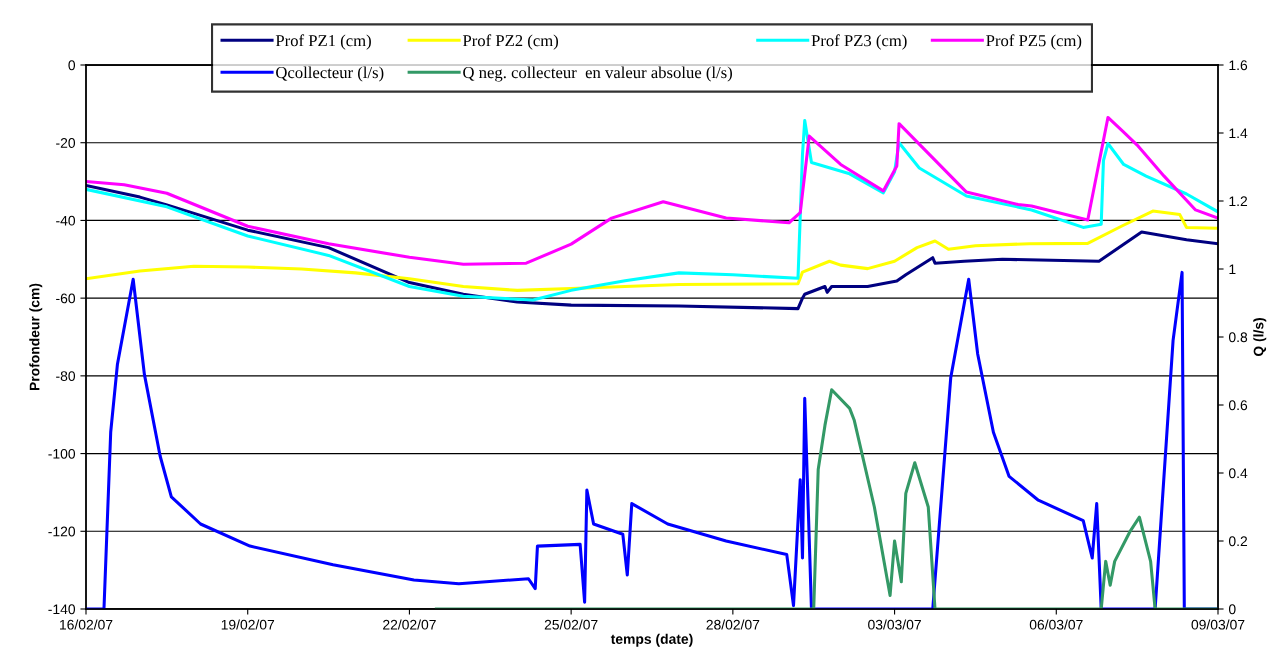 The height and width of the screenshot is (648, 1281). What do you see at coordinates (66, 376) in the screenshot?
I see `y-tick-label: -80` at bounding box center [66, 376].